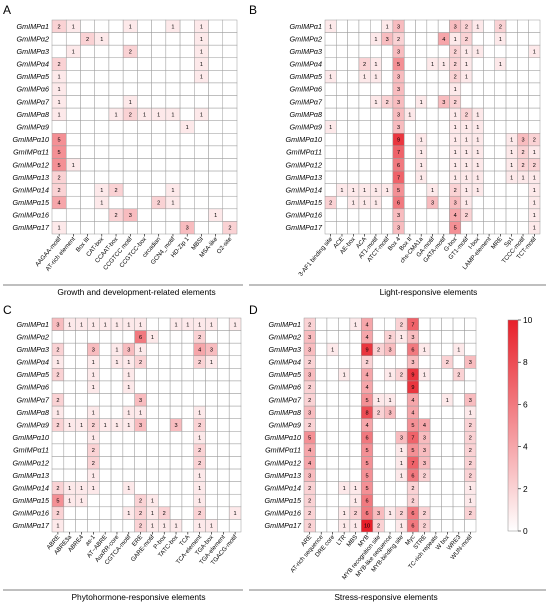  I want to click on panel-letter: D, so click(253, 310).